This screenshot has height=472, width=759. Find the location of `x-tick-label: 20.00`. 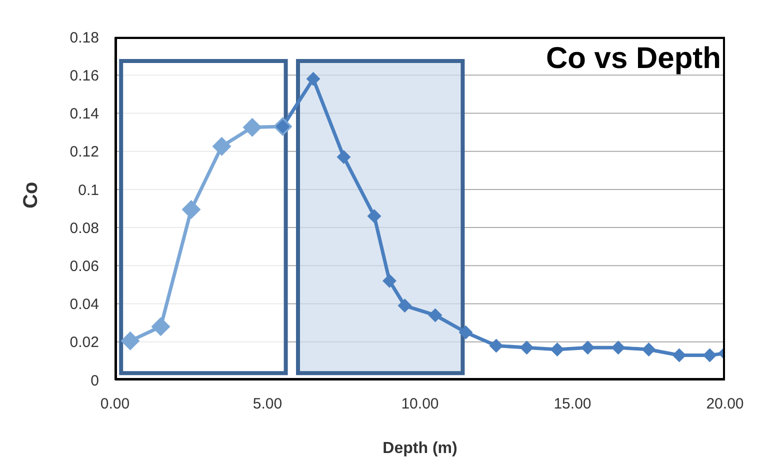

x-tick-label: 20.00 is located at coordinates (725, 404).